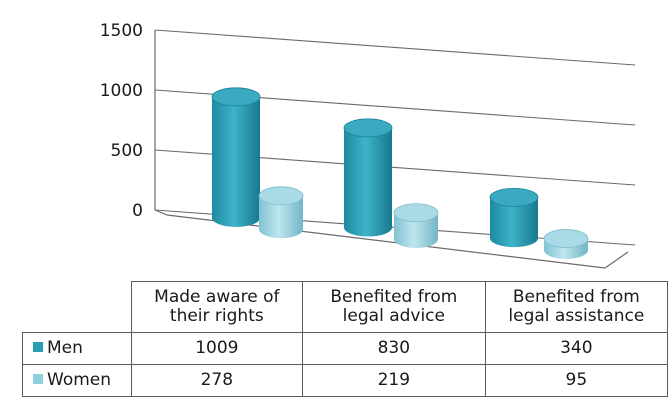 The width and height of the screenshot is (668, 399). What do you see at coordinates (216, 316) in the screenshot?
I see `category-1-line-2: their rights` at bounding box center [216, 316].